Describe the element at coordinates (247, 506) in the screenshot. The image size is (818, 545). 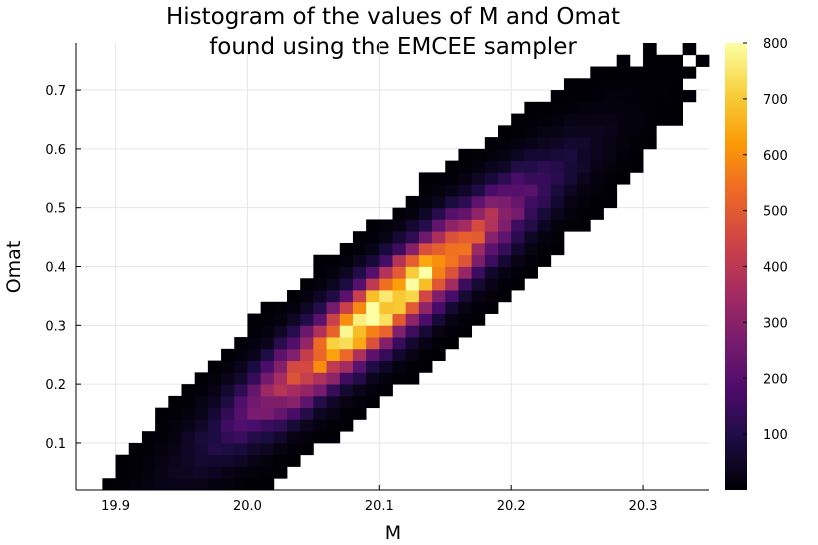
I see `x-tick-label: 20.0` at that location.